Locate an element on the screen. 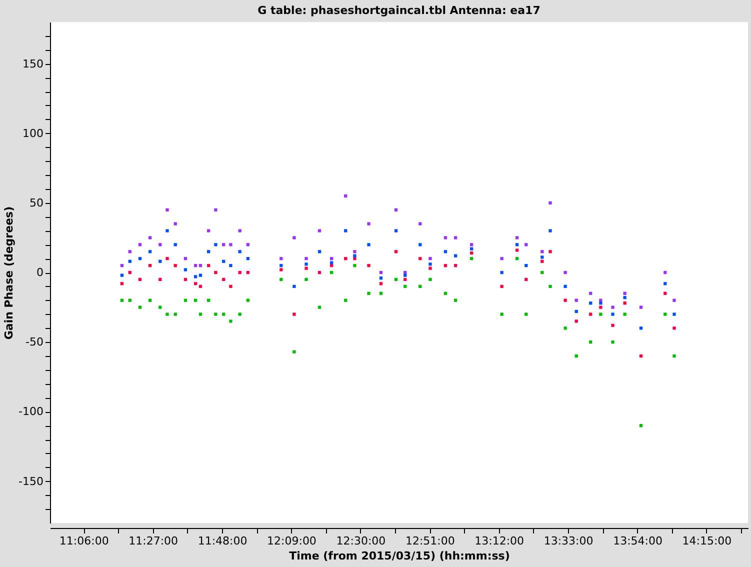  y-tick-label: -100 is located at coordinates (31, 411).